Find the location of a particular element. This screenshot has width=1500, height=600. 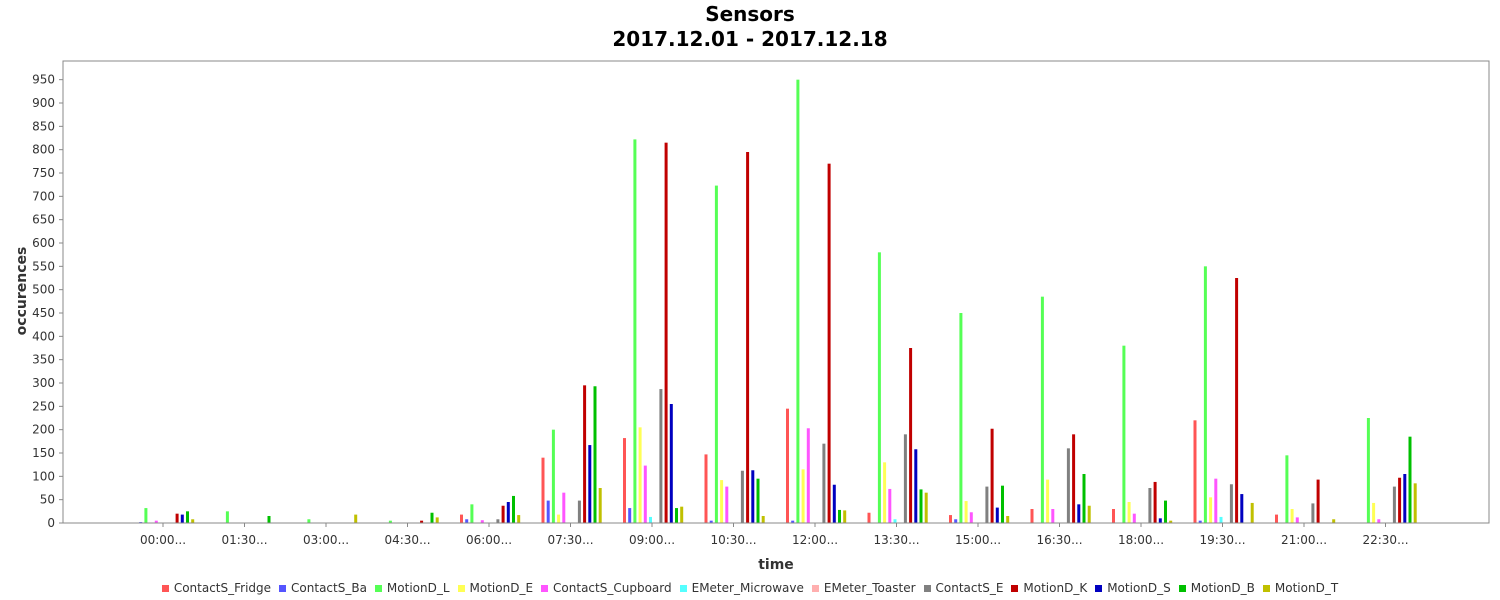

y-tick-label: 400 is located at coordinates (43, 336).